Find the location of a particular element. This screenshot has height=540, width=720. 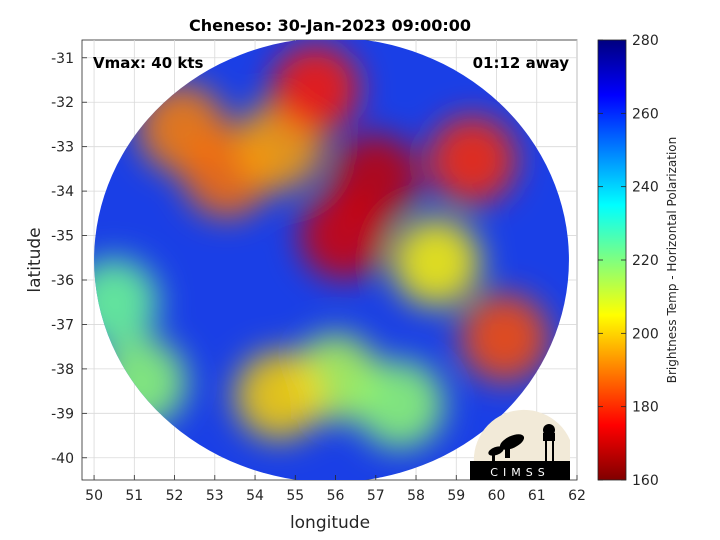

colorbar-tick-label: 160 is located at coordinates (645, 481).